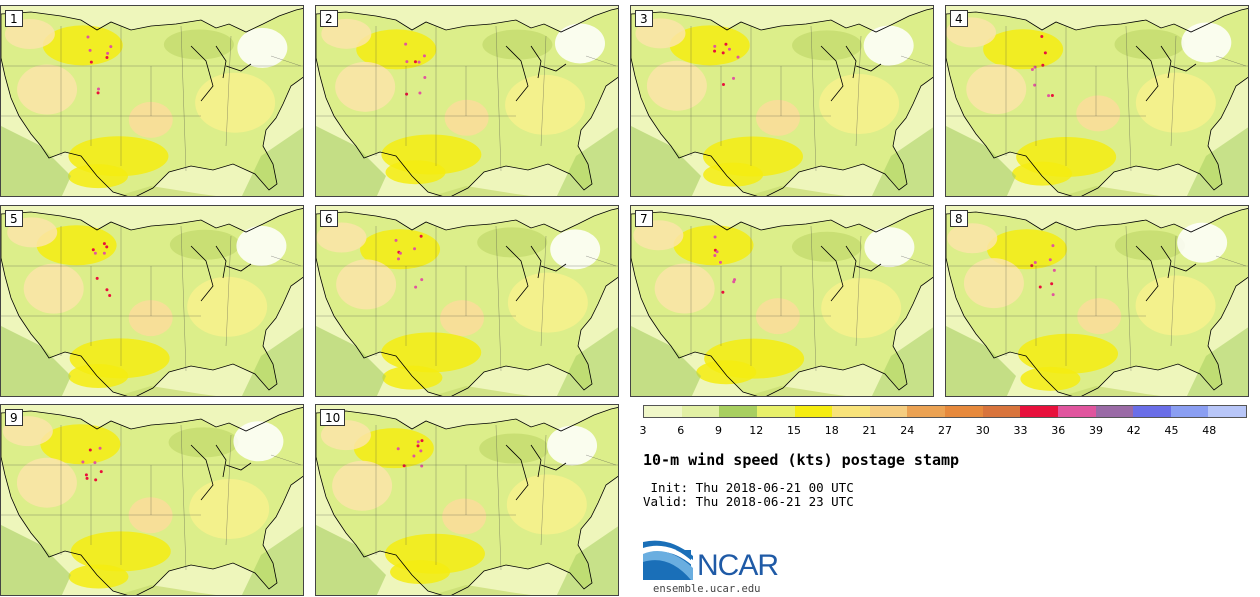  What do you see at coordinates (467, 101) in the screenshot?
I see `map-panel-2: 2` at bounding box center [467, 101].